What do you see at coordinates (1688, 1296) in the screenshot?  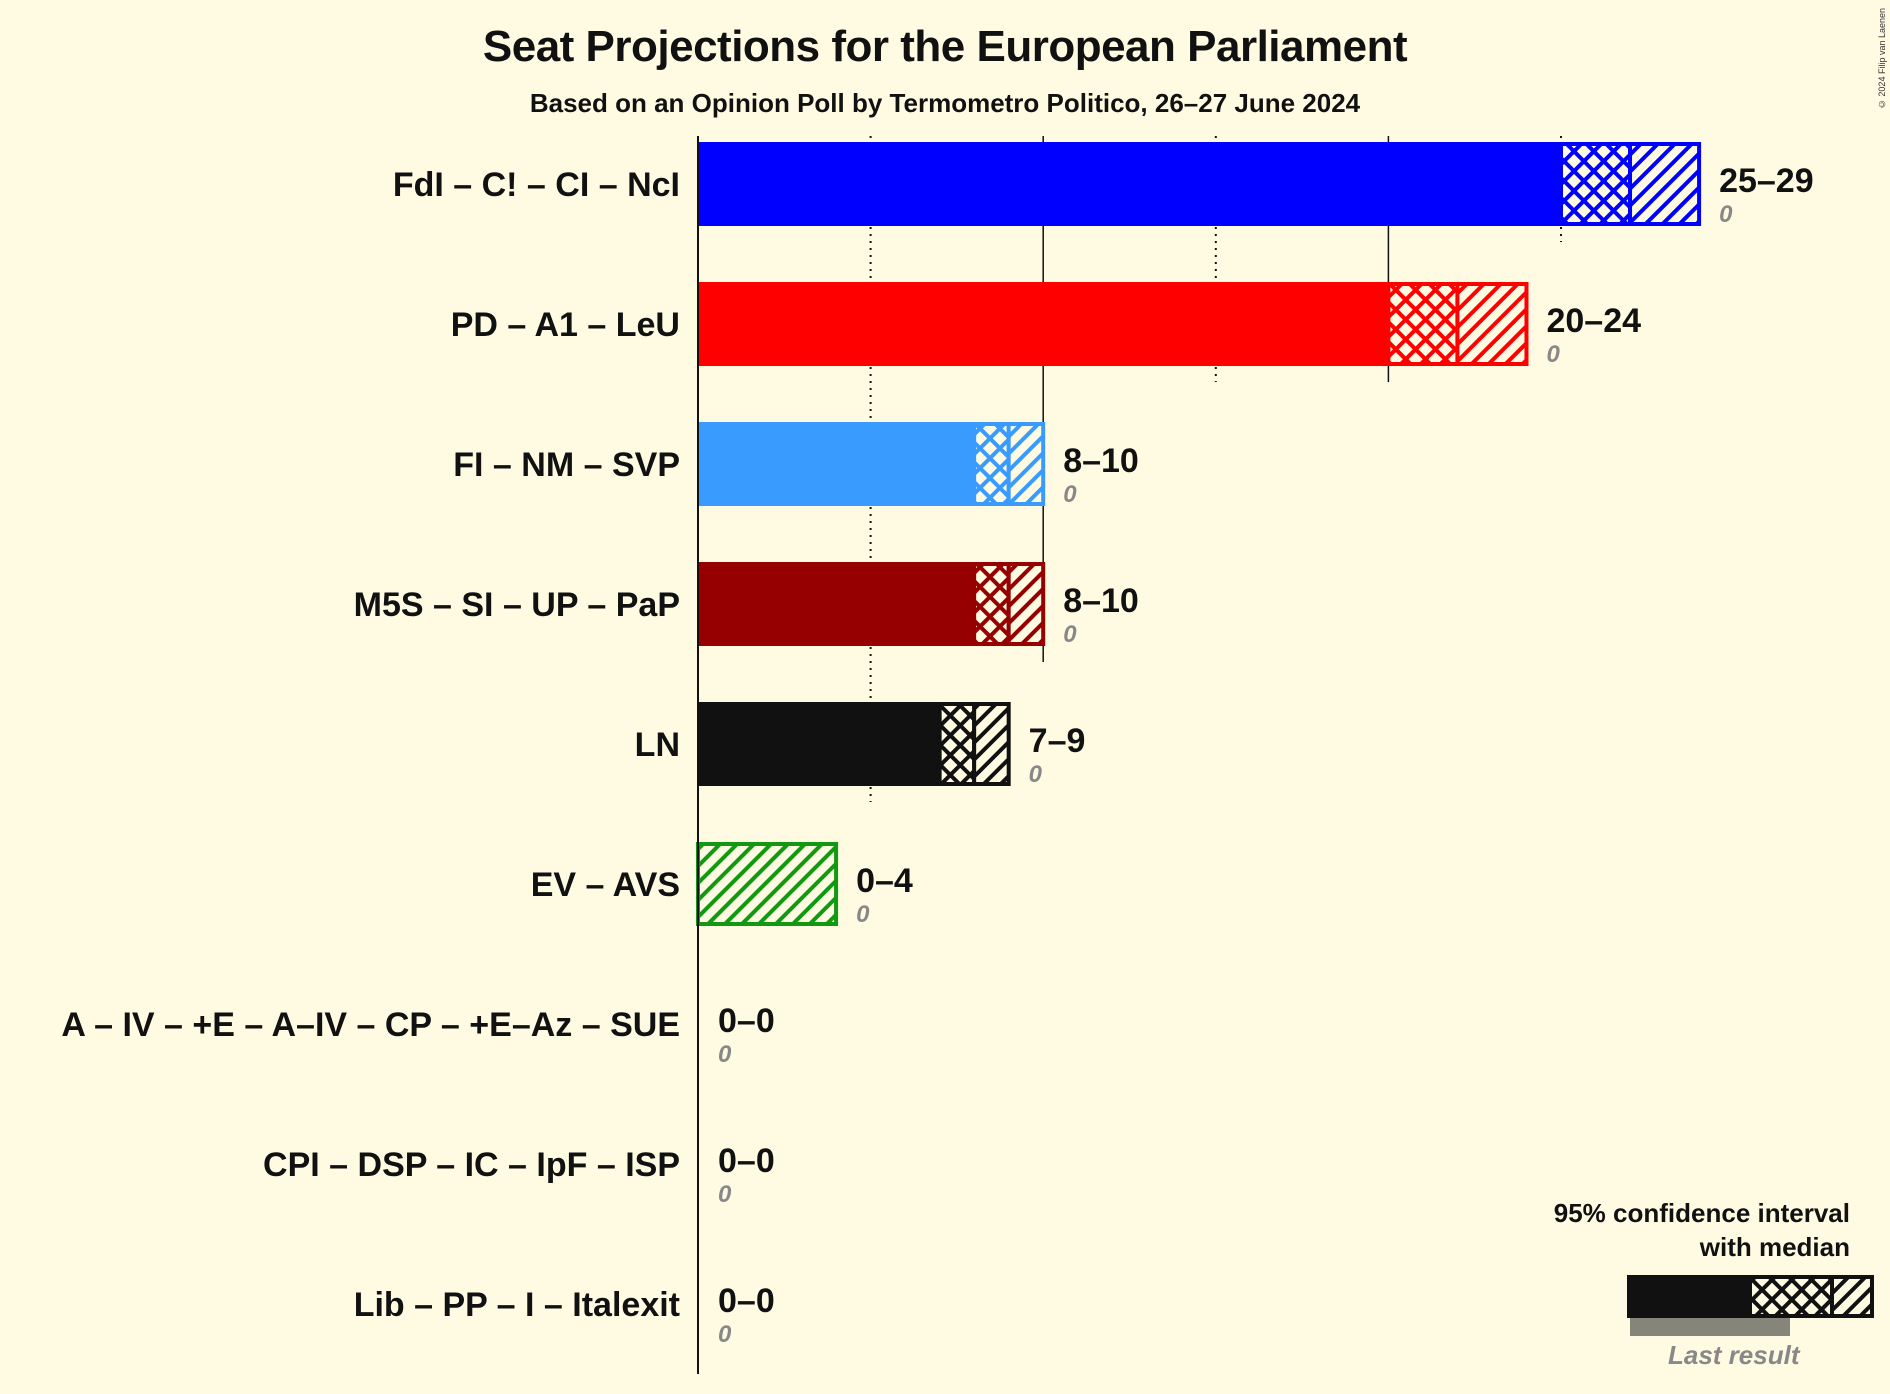 I see `legend-solid` at bounding box center [1688, 1296].